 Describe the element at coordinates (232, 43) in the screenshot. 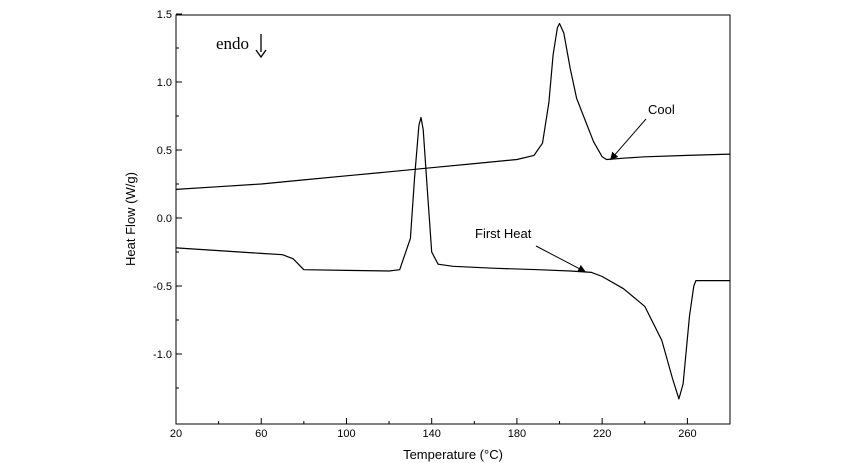

I see `endo-label: endo` at that location.